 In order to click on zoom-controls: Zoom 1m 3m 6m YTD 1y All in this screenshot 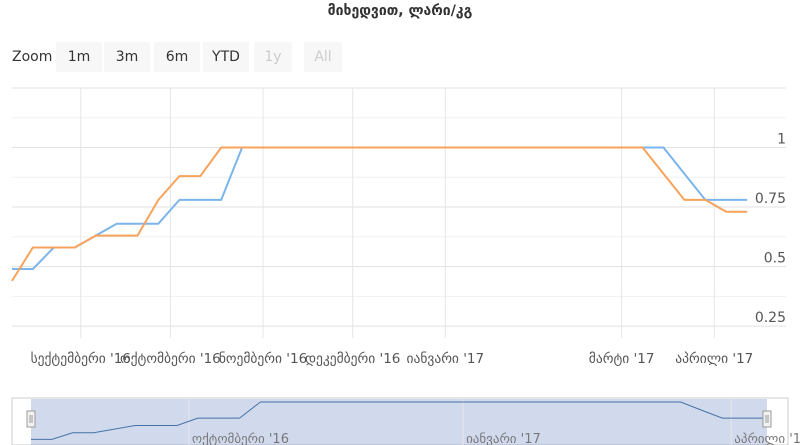, I will do `click(177, 57)`.